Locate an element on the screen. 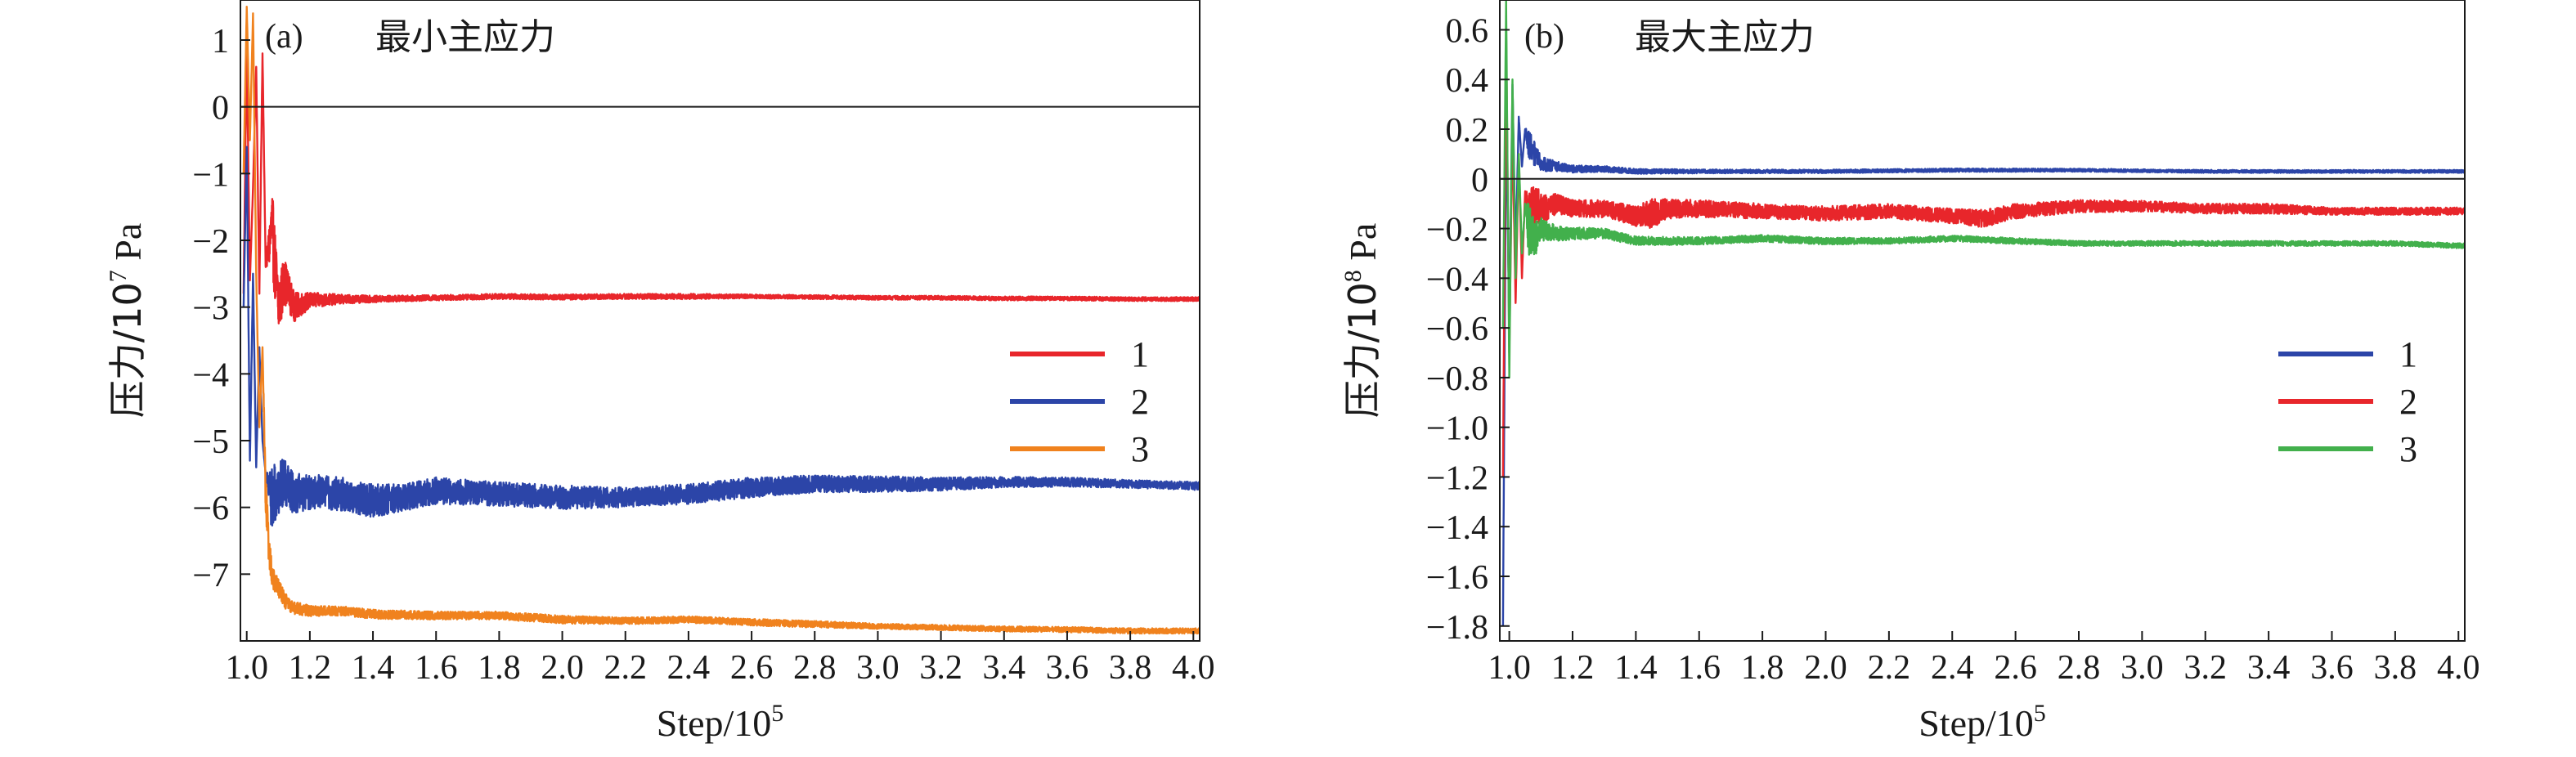  y-axis: 1 0 −1 −2 −3 −4 −5 −6 −7 is located at coordinates (221, 308).